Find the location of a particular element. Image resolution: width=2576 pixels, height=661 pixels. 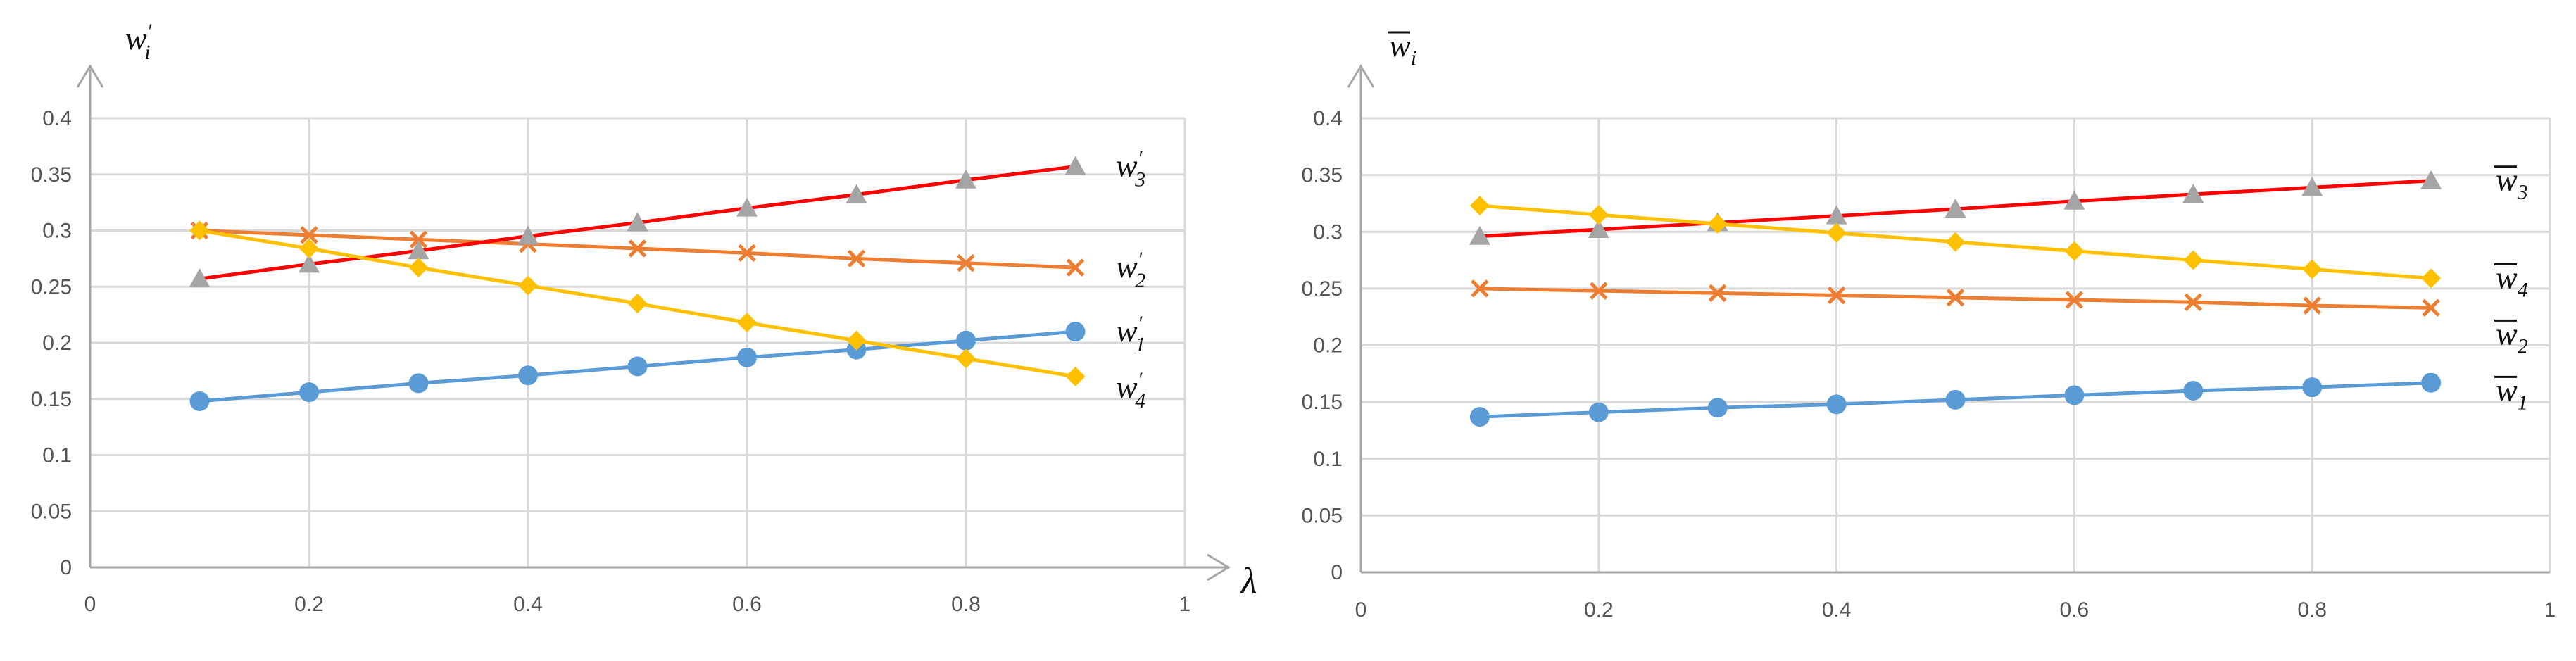

x-tick-label: 0.6 is located at coordinates (747, 604).